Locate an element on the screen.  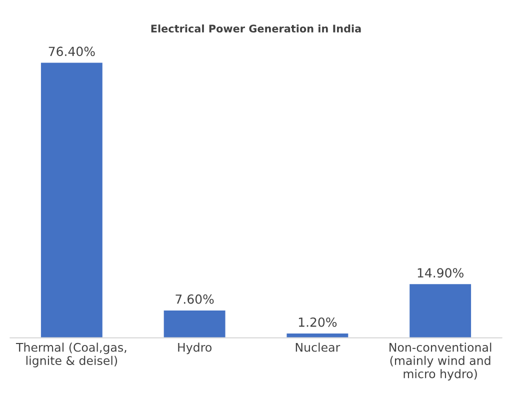
data-label: 76.40% is located at coordinates (71, 51).